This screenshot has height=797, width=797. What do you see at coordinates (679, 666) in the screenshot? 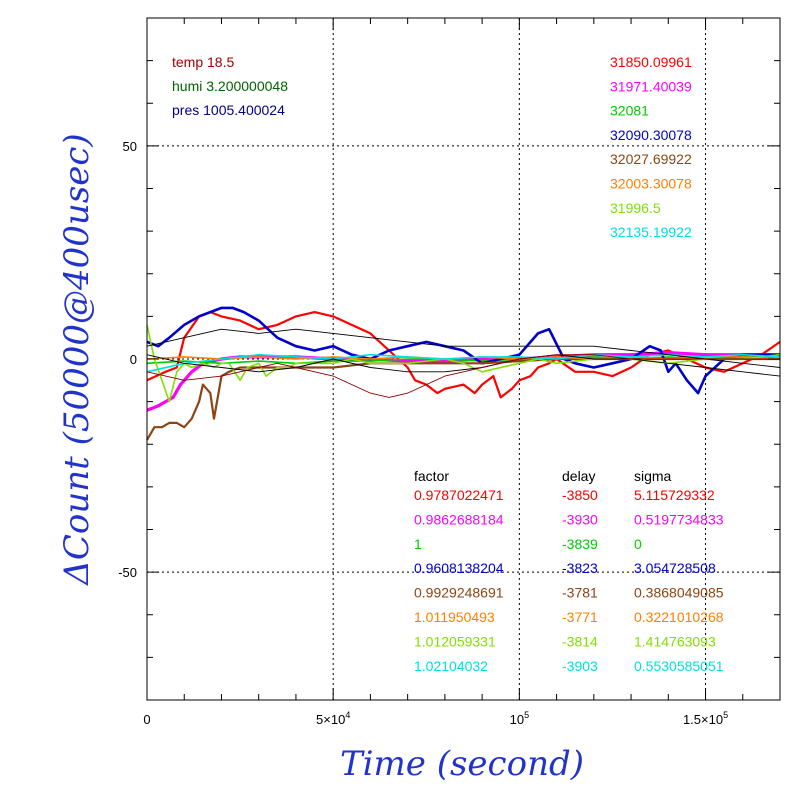
I see `table-cell: 0.5530585051` at bounding box center [679, 666].